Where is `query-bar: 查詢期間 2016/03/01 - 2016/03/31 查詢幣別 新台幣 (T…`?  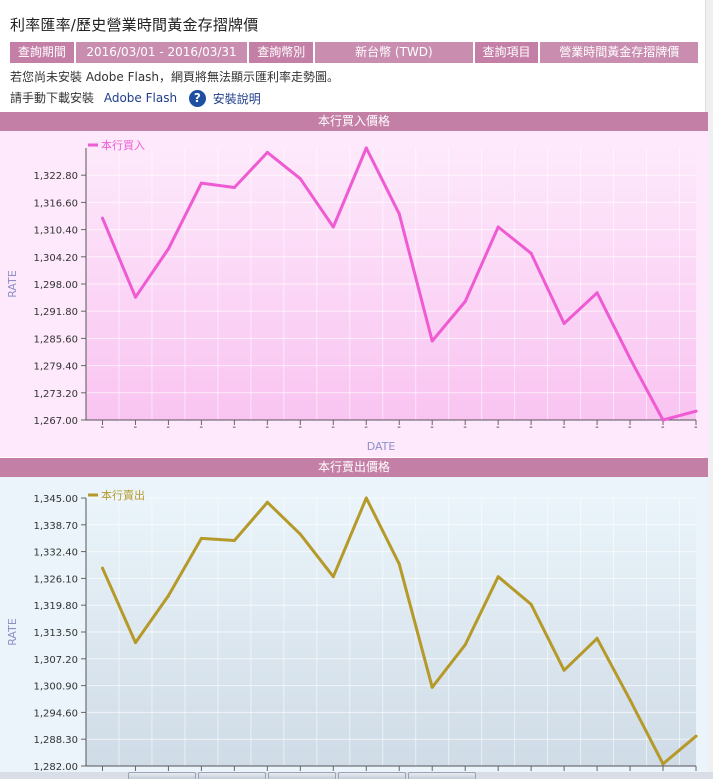 query-bar: 查詢期間 2016/03/01 - 2016/03/31 查詢幣別 新台幣 (T… is located at coordinates (354, 52).